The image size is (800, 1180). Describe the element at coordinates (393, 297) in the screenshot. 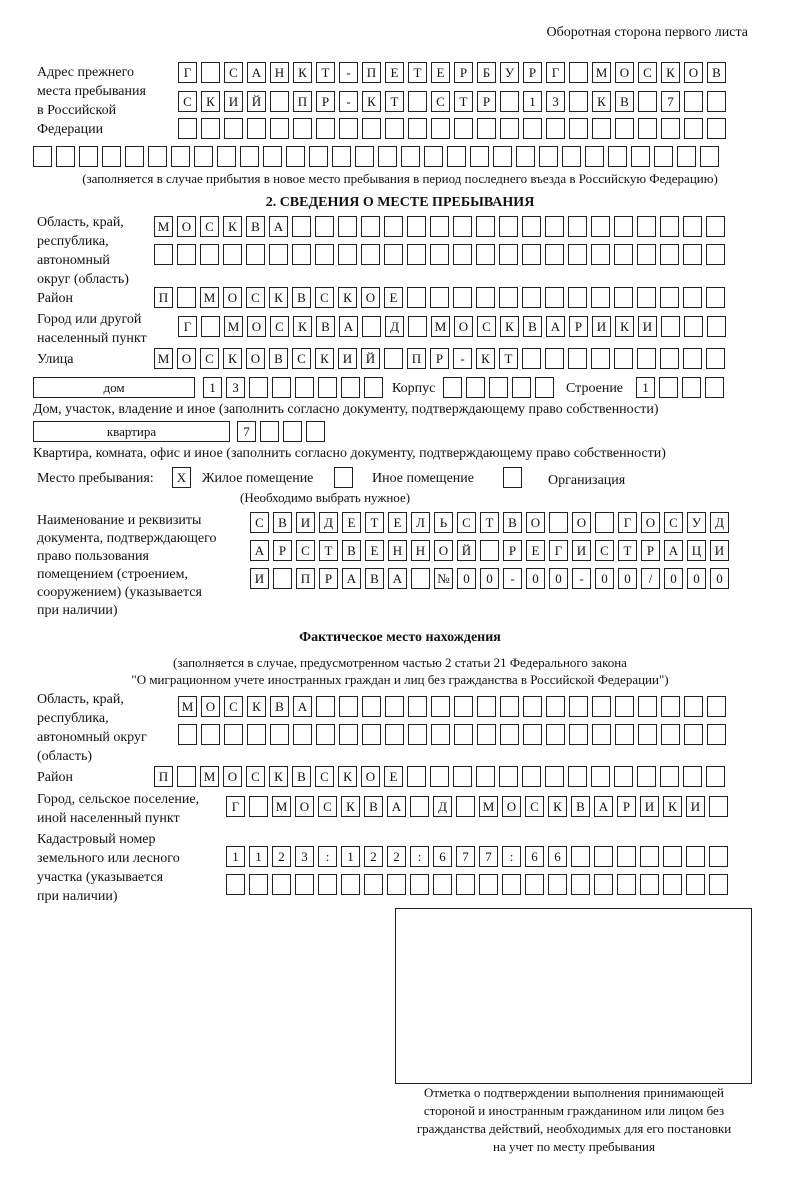

I see `char-cell: Е` at that location.